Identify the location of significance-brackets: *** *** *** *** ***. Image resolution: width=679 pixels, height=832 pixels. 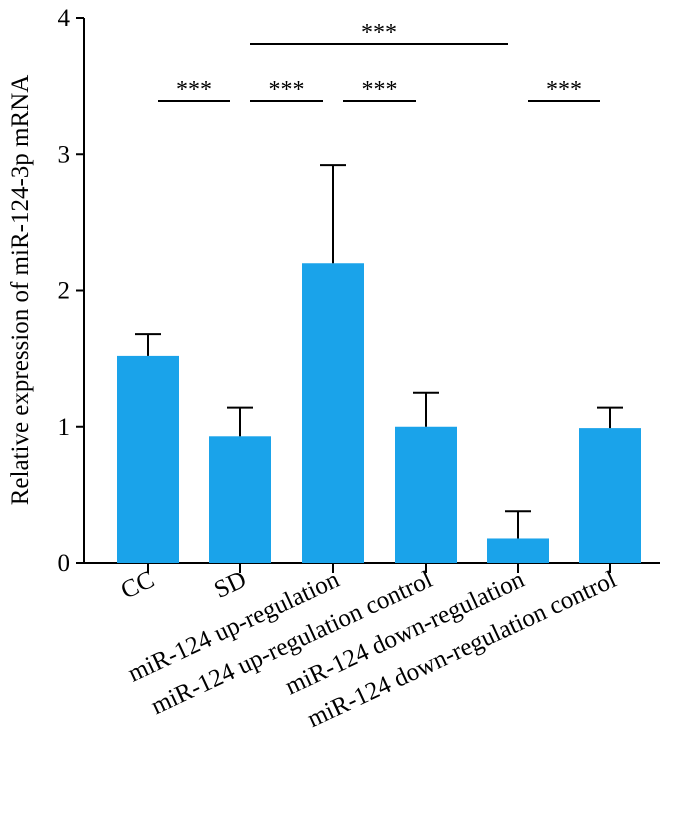
(379, 61).